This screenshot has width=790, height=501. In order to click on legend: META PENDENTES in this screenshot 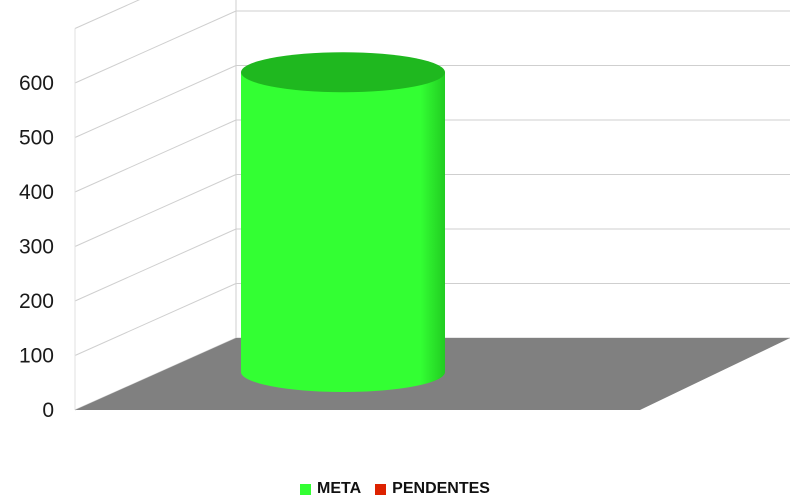, I will do `click(395, 489)`.